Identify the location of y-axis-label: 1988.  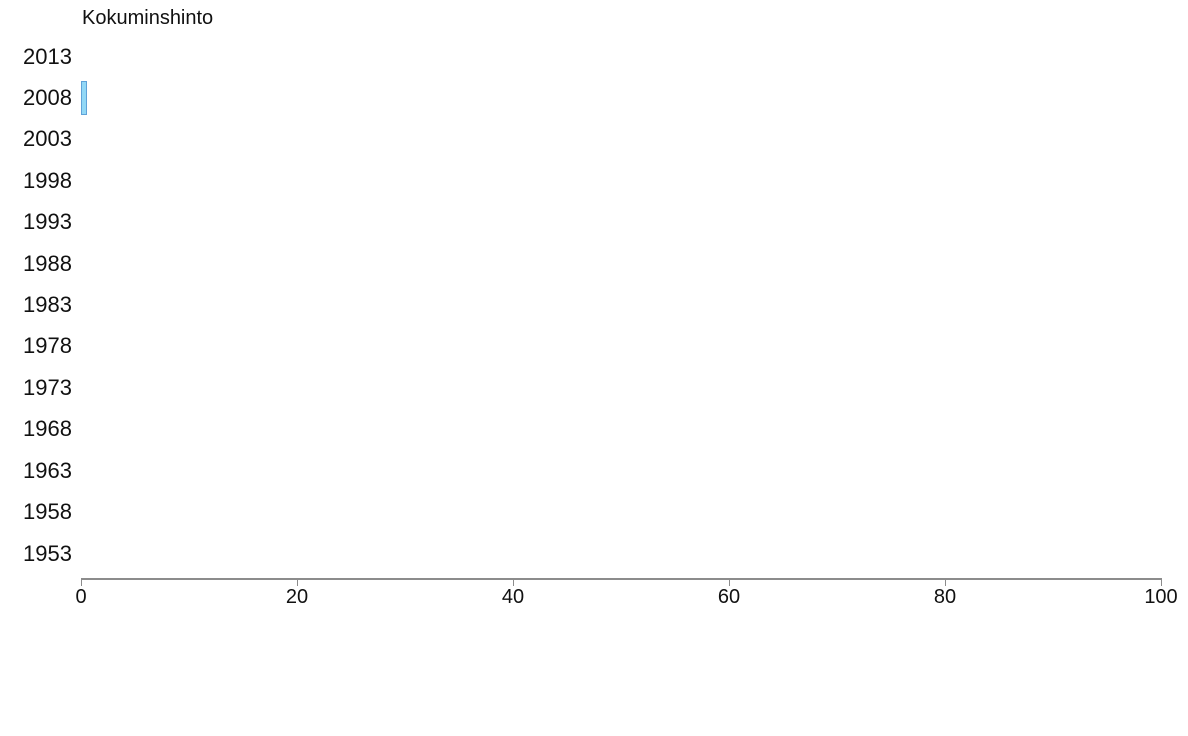
(47, 263).